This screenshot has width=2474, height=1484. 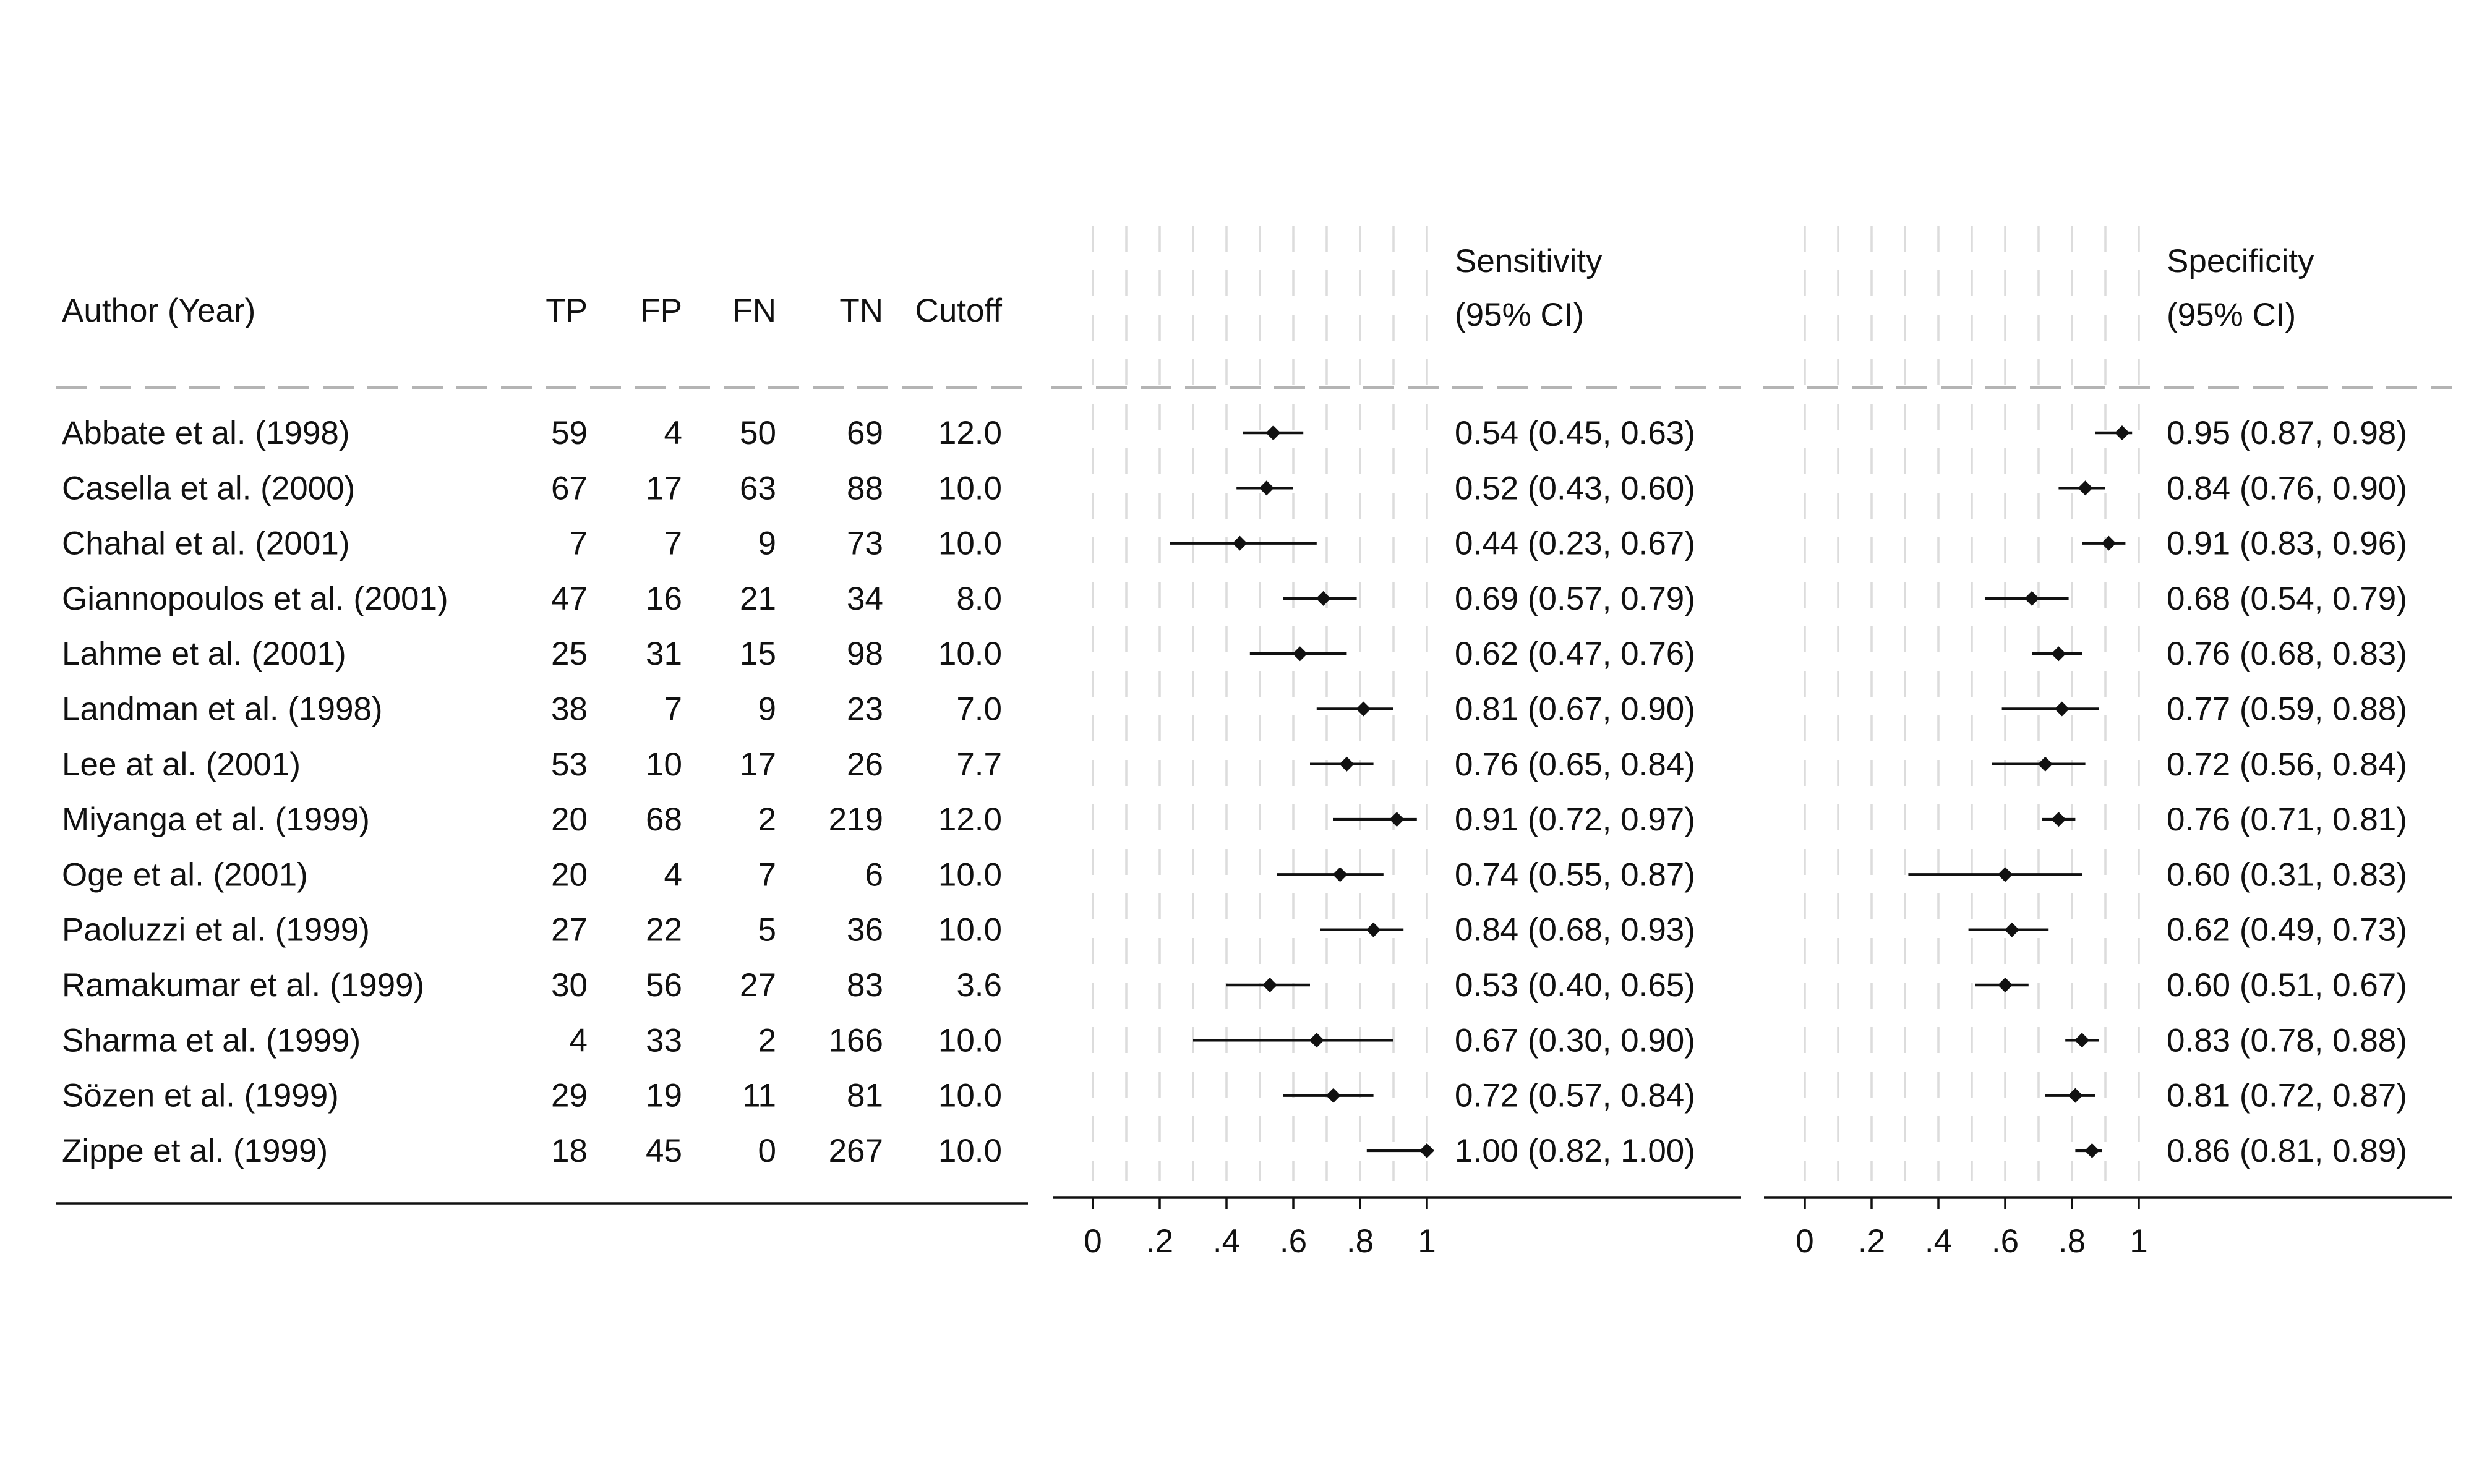 I want to click on cell-fp: 17, so click(x=664, y=488).